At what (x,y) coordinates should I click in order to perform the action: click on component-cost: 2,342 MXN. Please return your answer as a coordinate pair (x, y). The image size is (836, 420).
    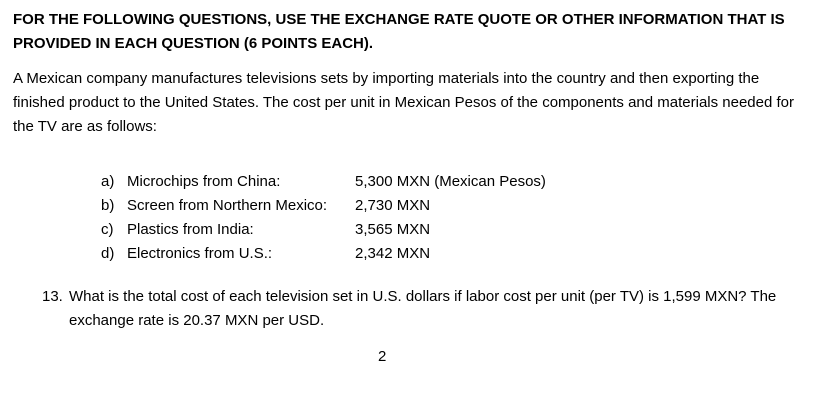
    Looking at the image, I should click on (393, 253).